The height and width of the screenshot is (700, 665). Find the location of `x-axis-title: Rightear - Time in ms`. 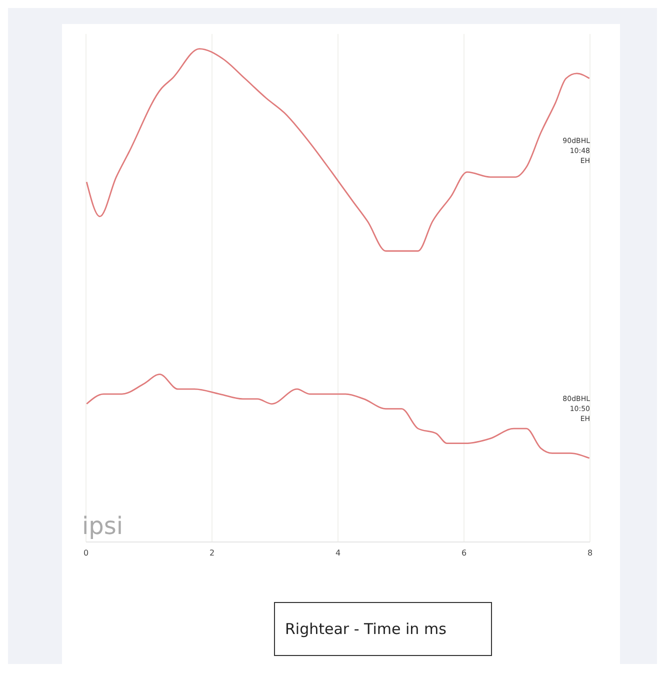

x-axis-title: Rightear - Time in ms is located at coordinates (383, 629).